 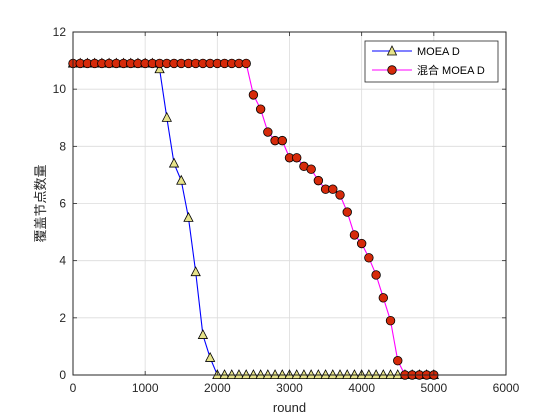 What do you see at coordinates (217, 388) in the screenshot?
I see `x-tick-label: 2000` at bounding box center [217, 388].